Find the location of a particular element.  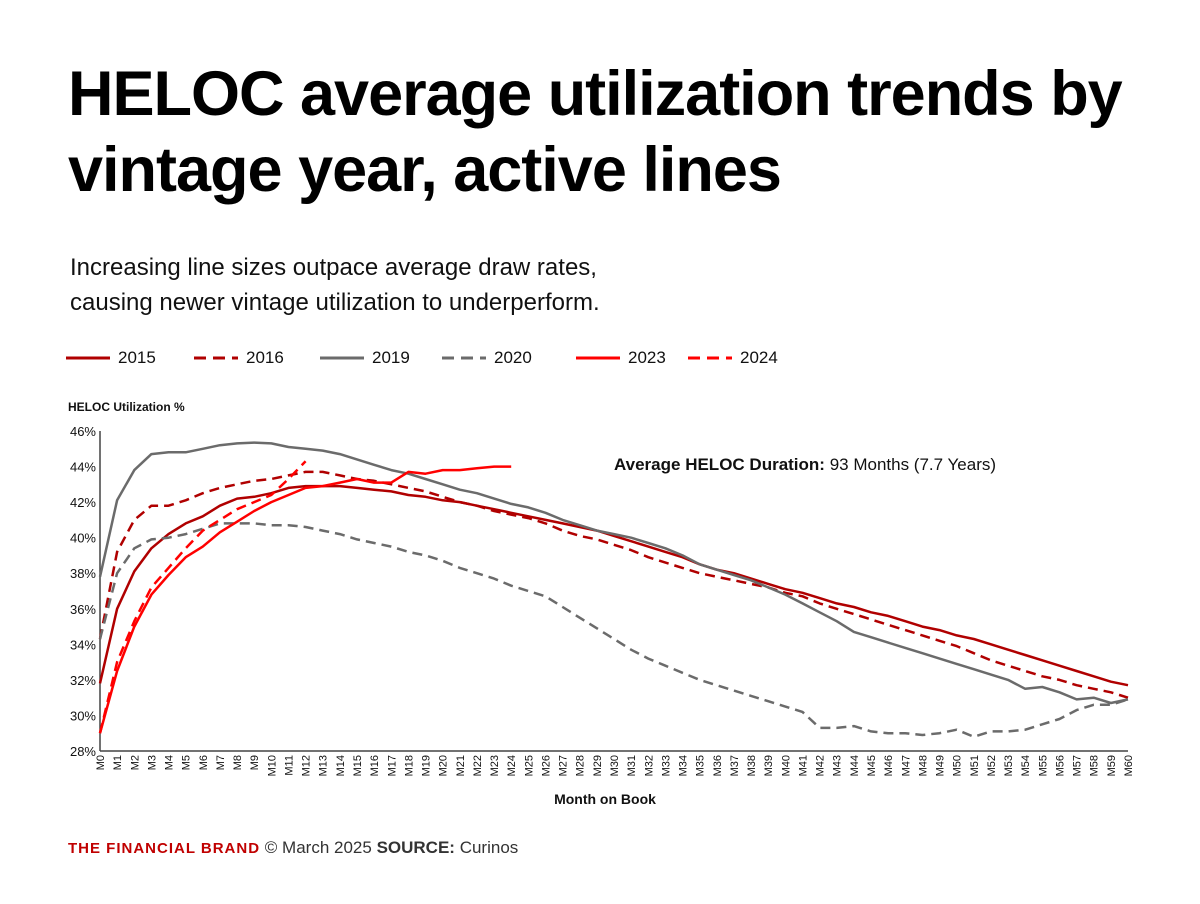

x-tick-label: M6 is located at coordinates (204, 762).